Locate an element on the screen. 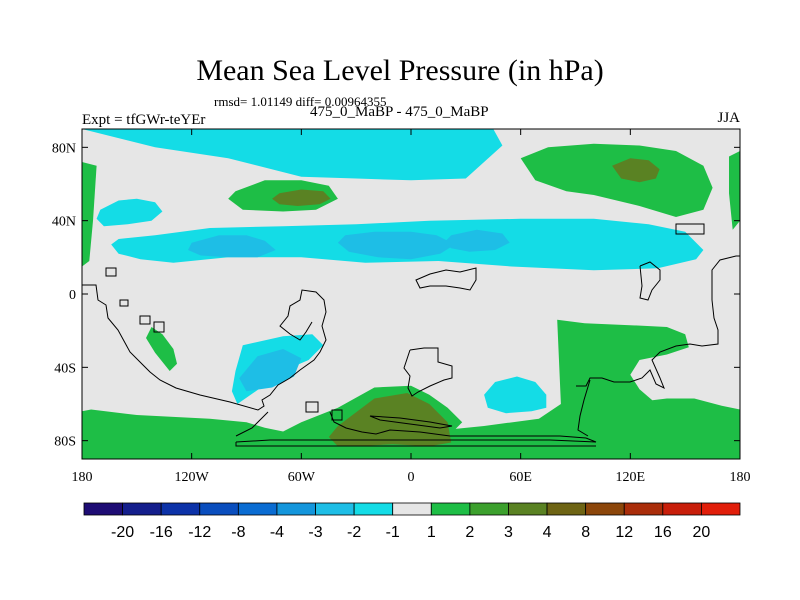 This screenshot has width=800, height=600. experiment-label: Expt = tfGWr-teYEr is located at coordinates (144, 120).